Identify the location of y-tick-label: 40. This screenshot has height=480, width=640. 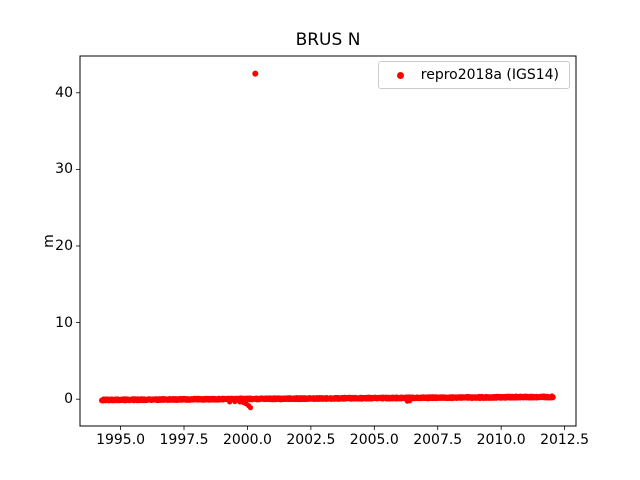
(64, 93).